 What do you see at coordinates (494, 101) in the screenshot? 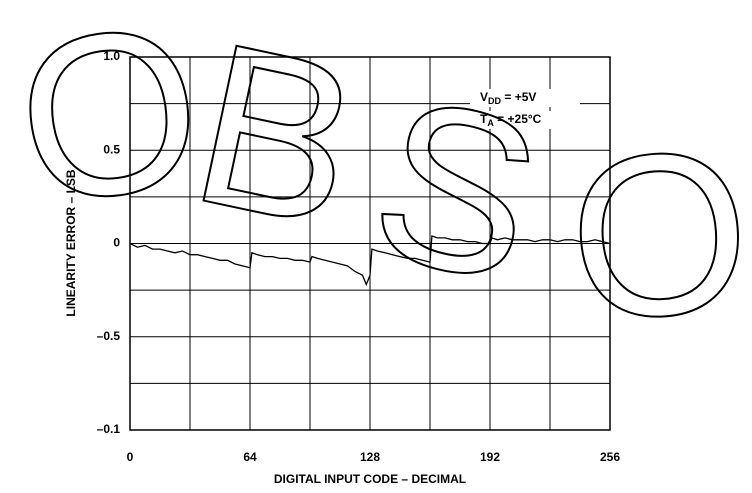
I see `annotation-sub: DD` at bounding box center [494, 101].